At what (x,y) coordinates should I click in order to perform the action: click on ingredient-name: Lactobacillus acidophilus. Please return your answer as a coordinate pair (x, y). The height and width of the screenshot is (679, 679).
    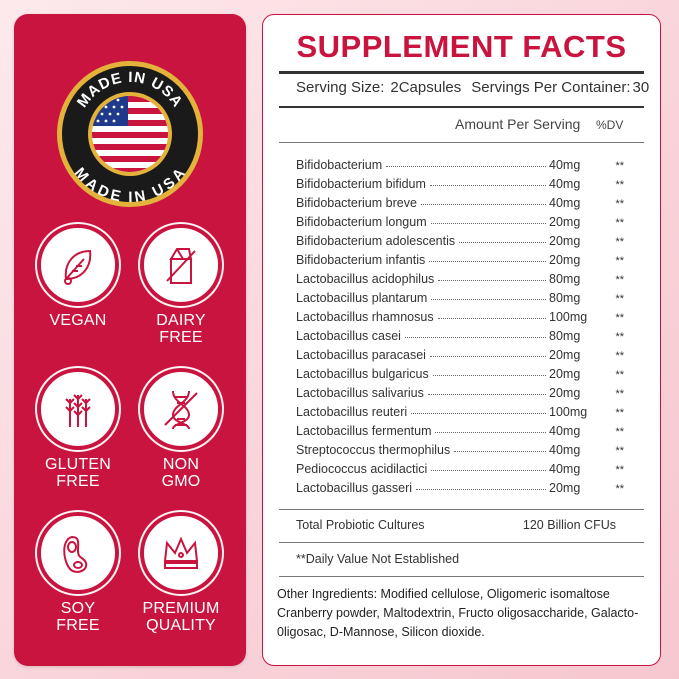
    Looking at the image, I should click on (365, 279).